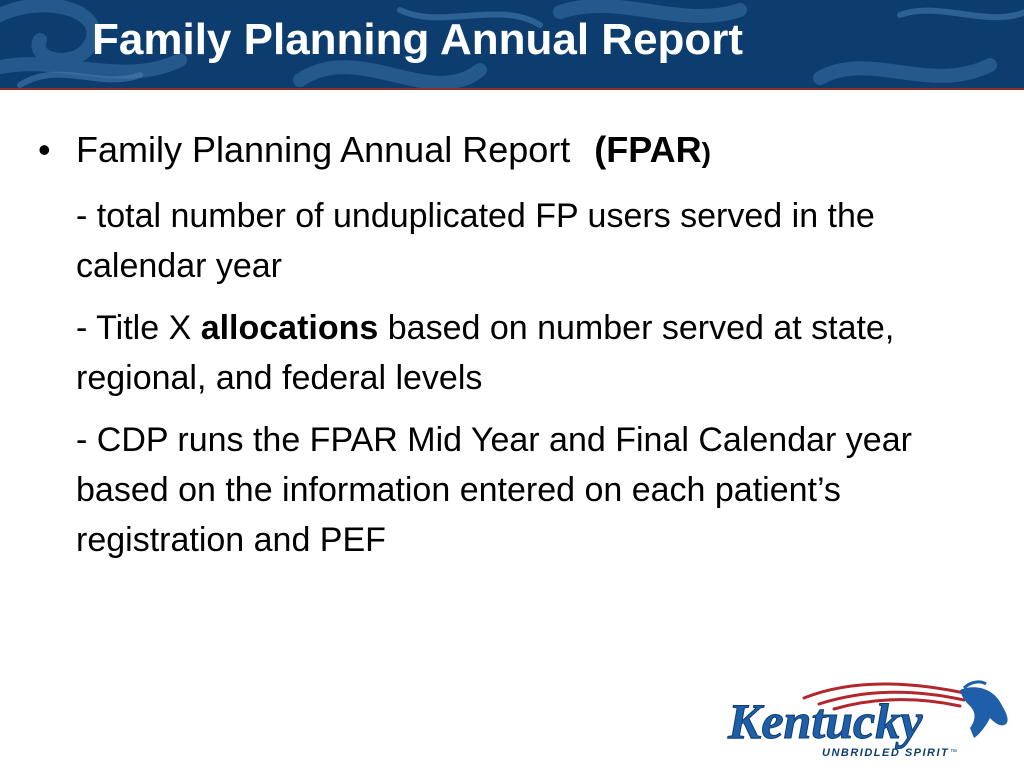  I want to click on sub-point-allocations-pre: - Title X, so click(138, 328).